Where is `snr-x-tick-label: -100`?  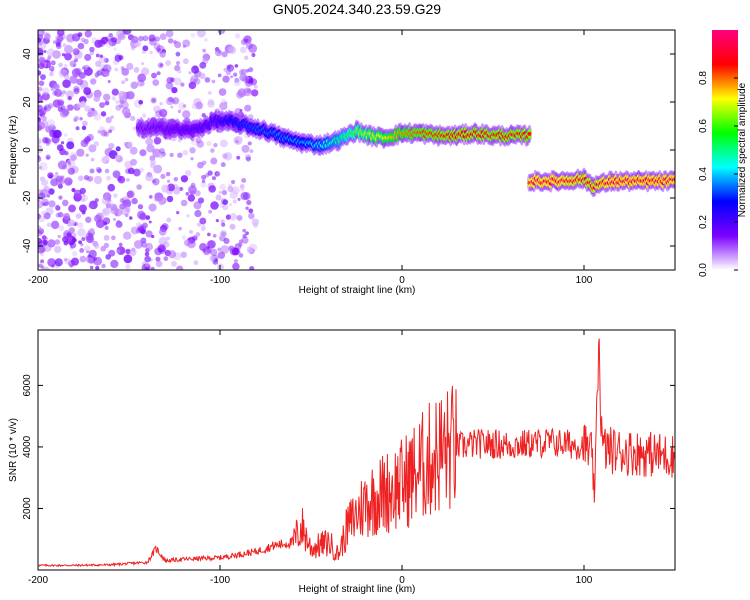
snr-x-tick-label: -100 is located at coordinates (220, 580).